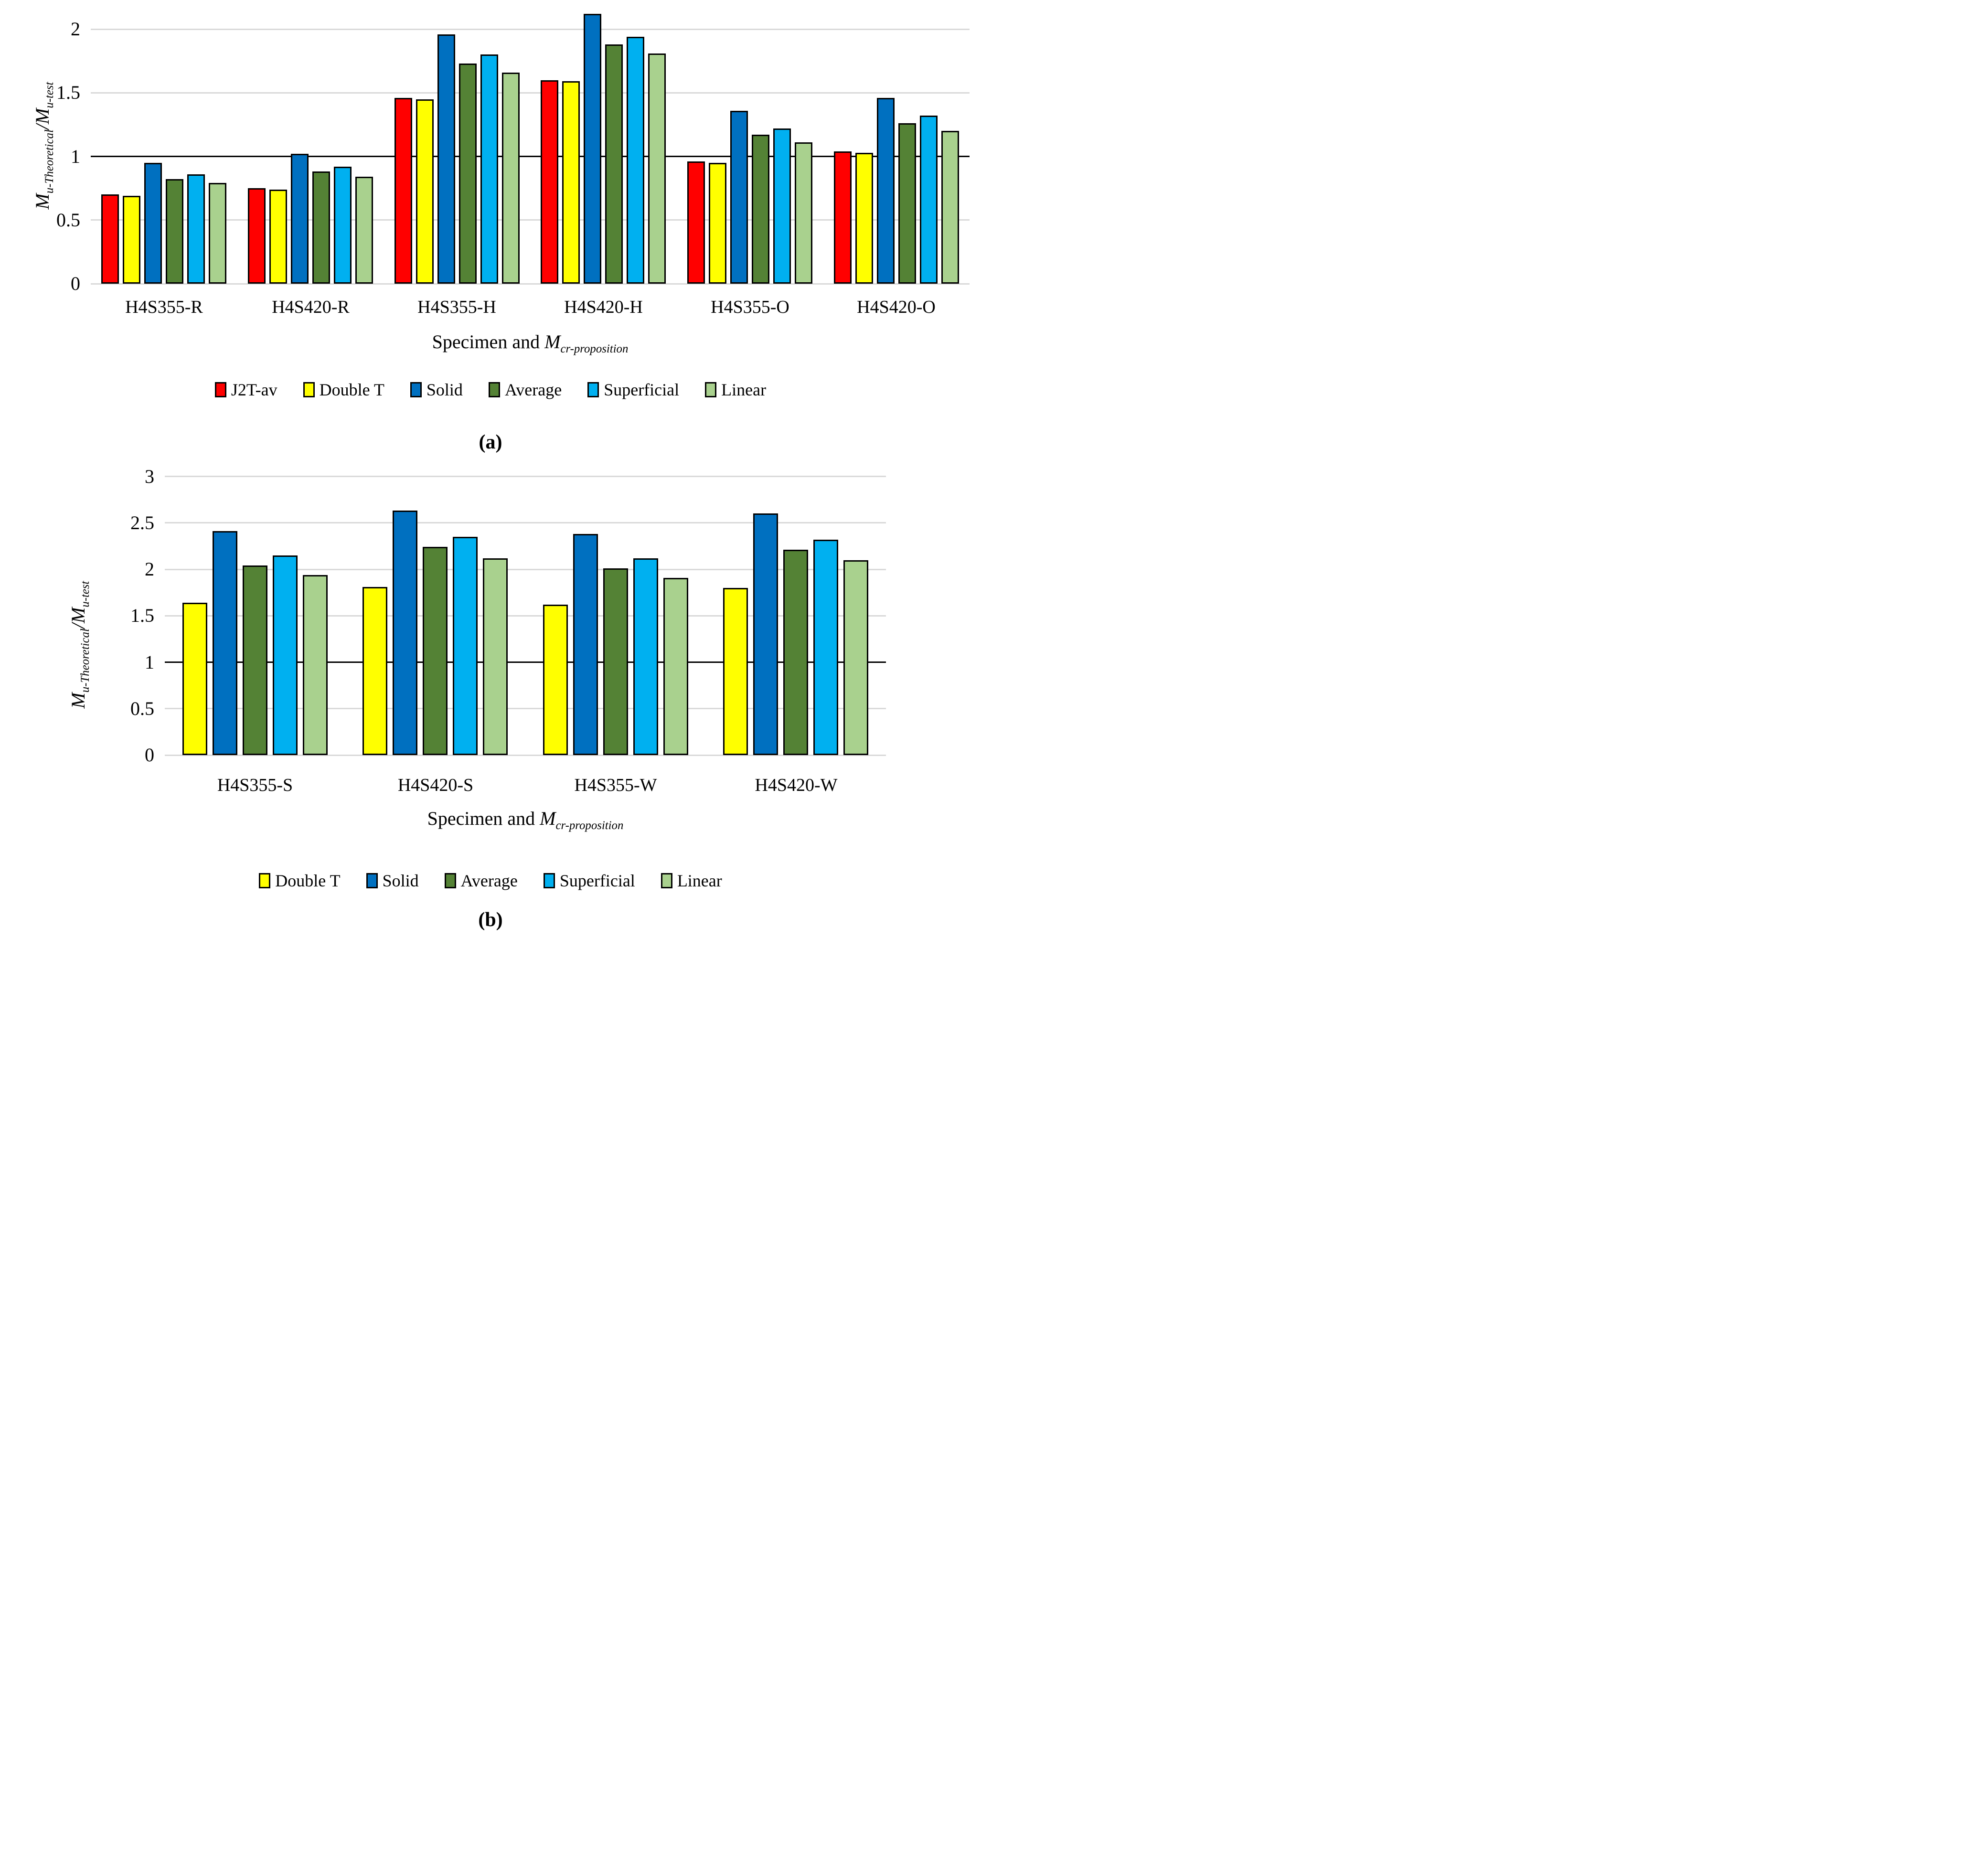  I want to click on caption-a: (a), so click(490, 442).